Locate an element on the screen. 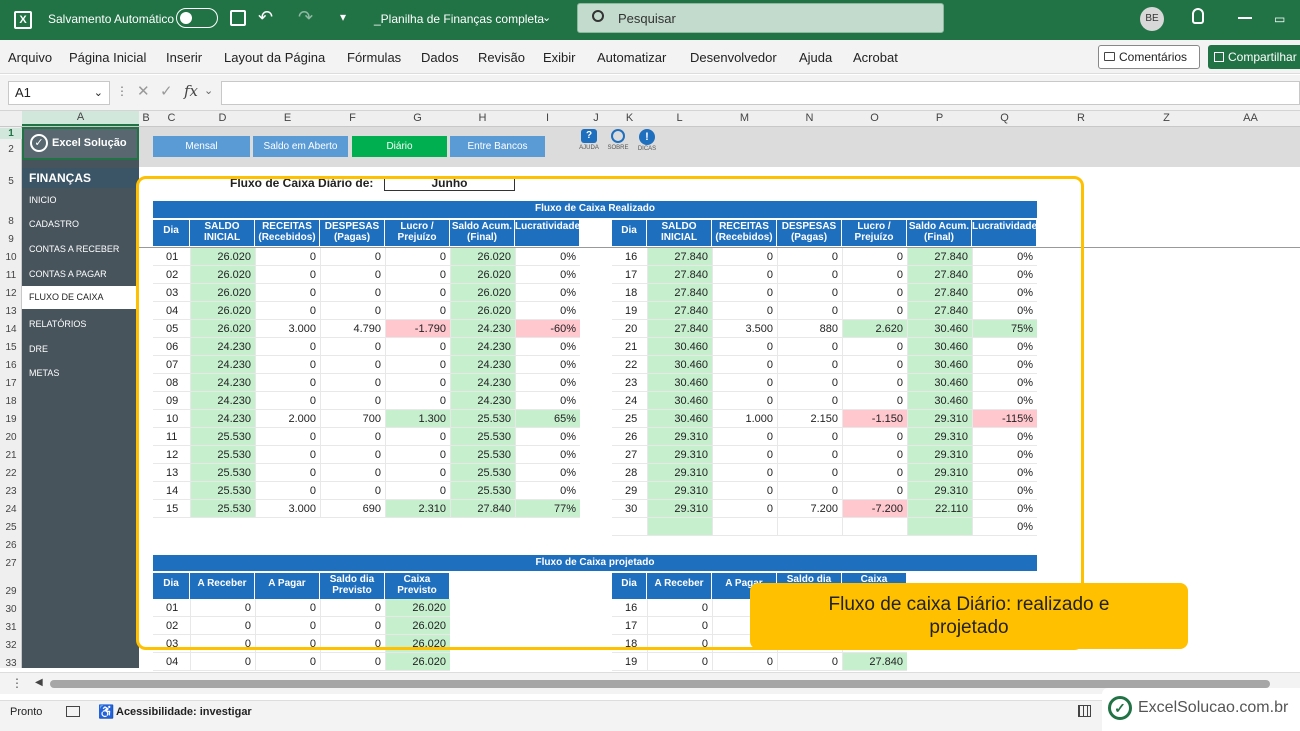  autosave-toggle is located at coordinates (197, 18).